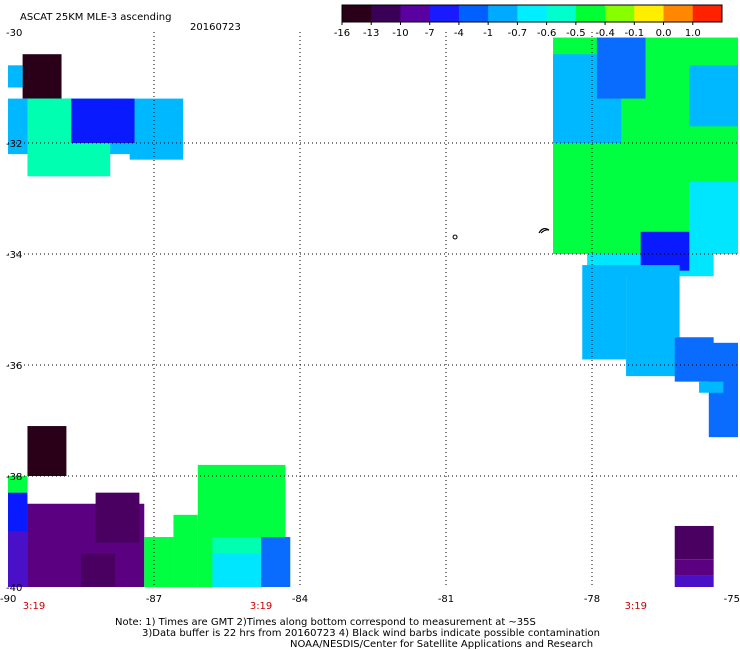 This screenshot has height=650, width=740. Describe the element at coordinates (14, 33) in the screenshot. I see `y-tick-label: -30` at that location.